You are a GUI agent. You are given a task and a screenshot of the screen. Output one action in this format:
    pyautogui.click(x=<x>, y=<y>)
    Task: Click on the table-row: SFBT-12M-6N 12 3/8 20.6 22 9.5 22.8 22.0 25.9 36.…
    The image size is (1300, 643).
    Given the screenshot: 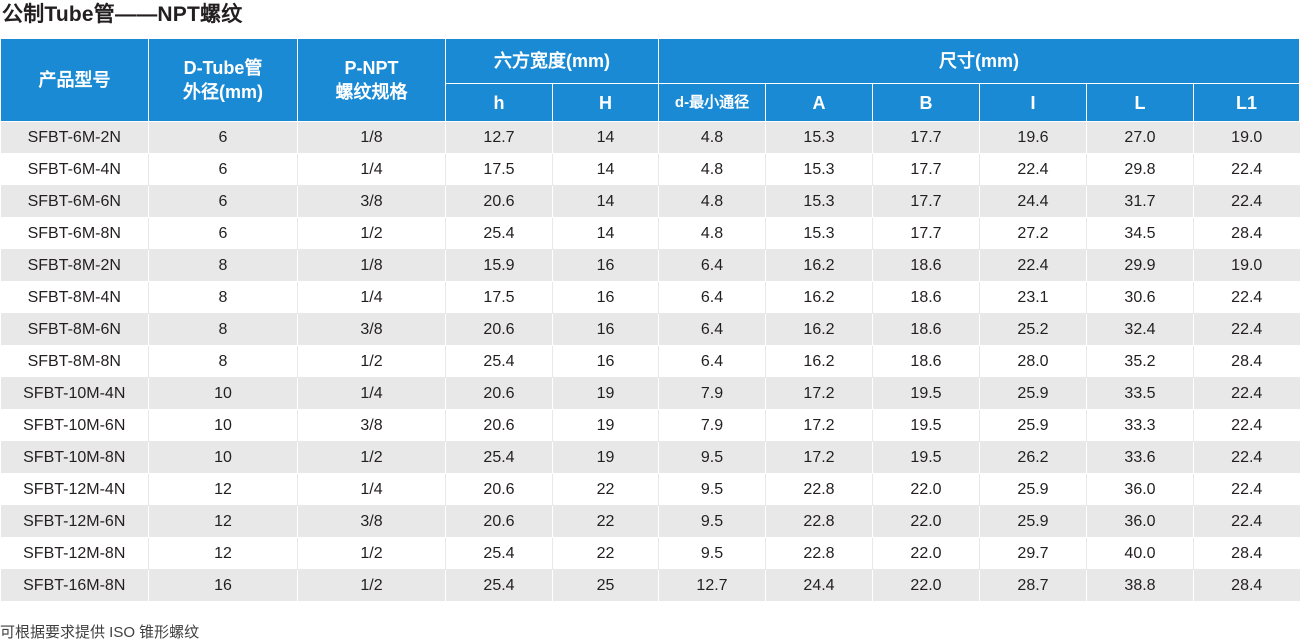 What is the action you would take?
    pyautogui.click(x=650, y=521)
    